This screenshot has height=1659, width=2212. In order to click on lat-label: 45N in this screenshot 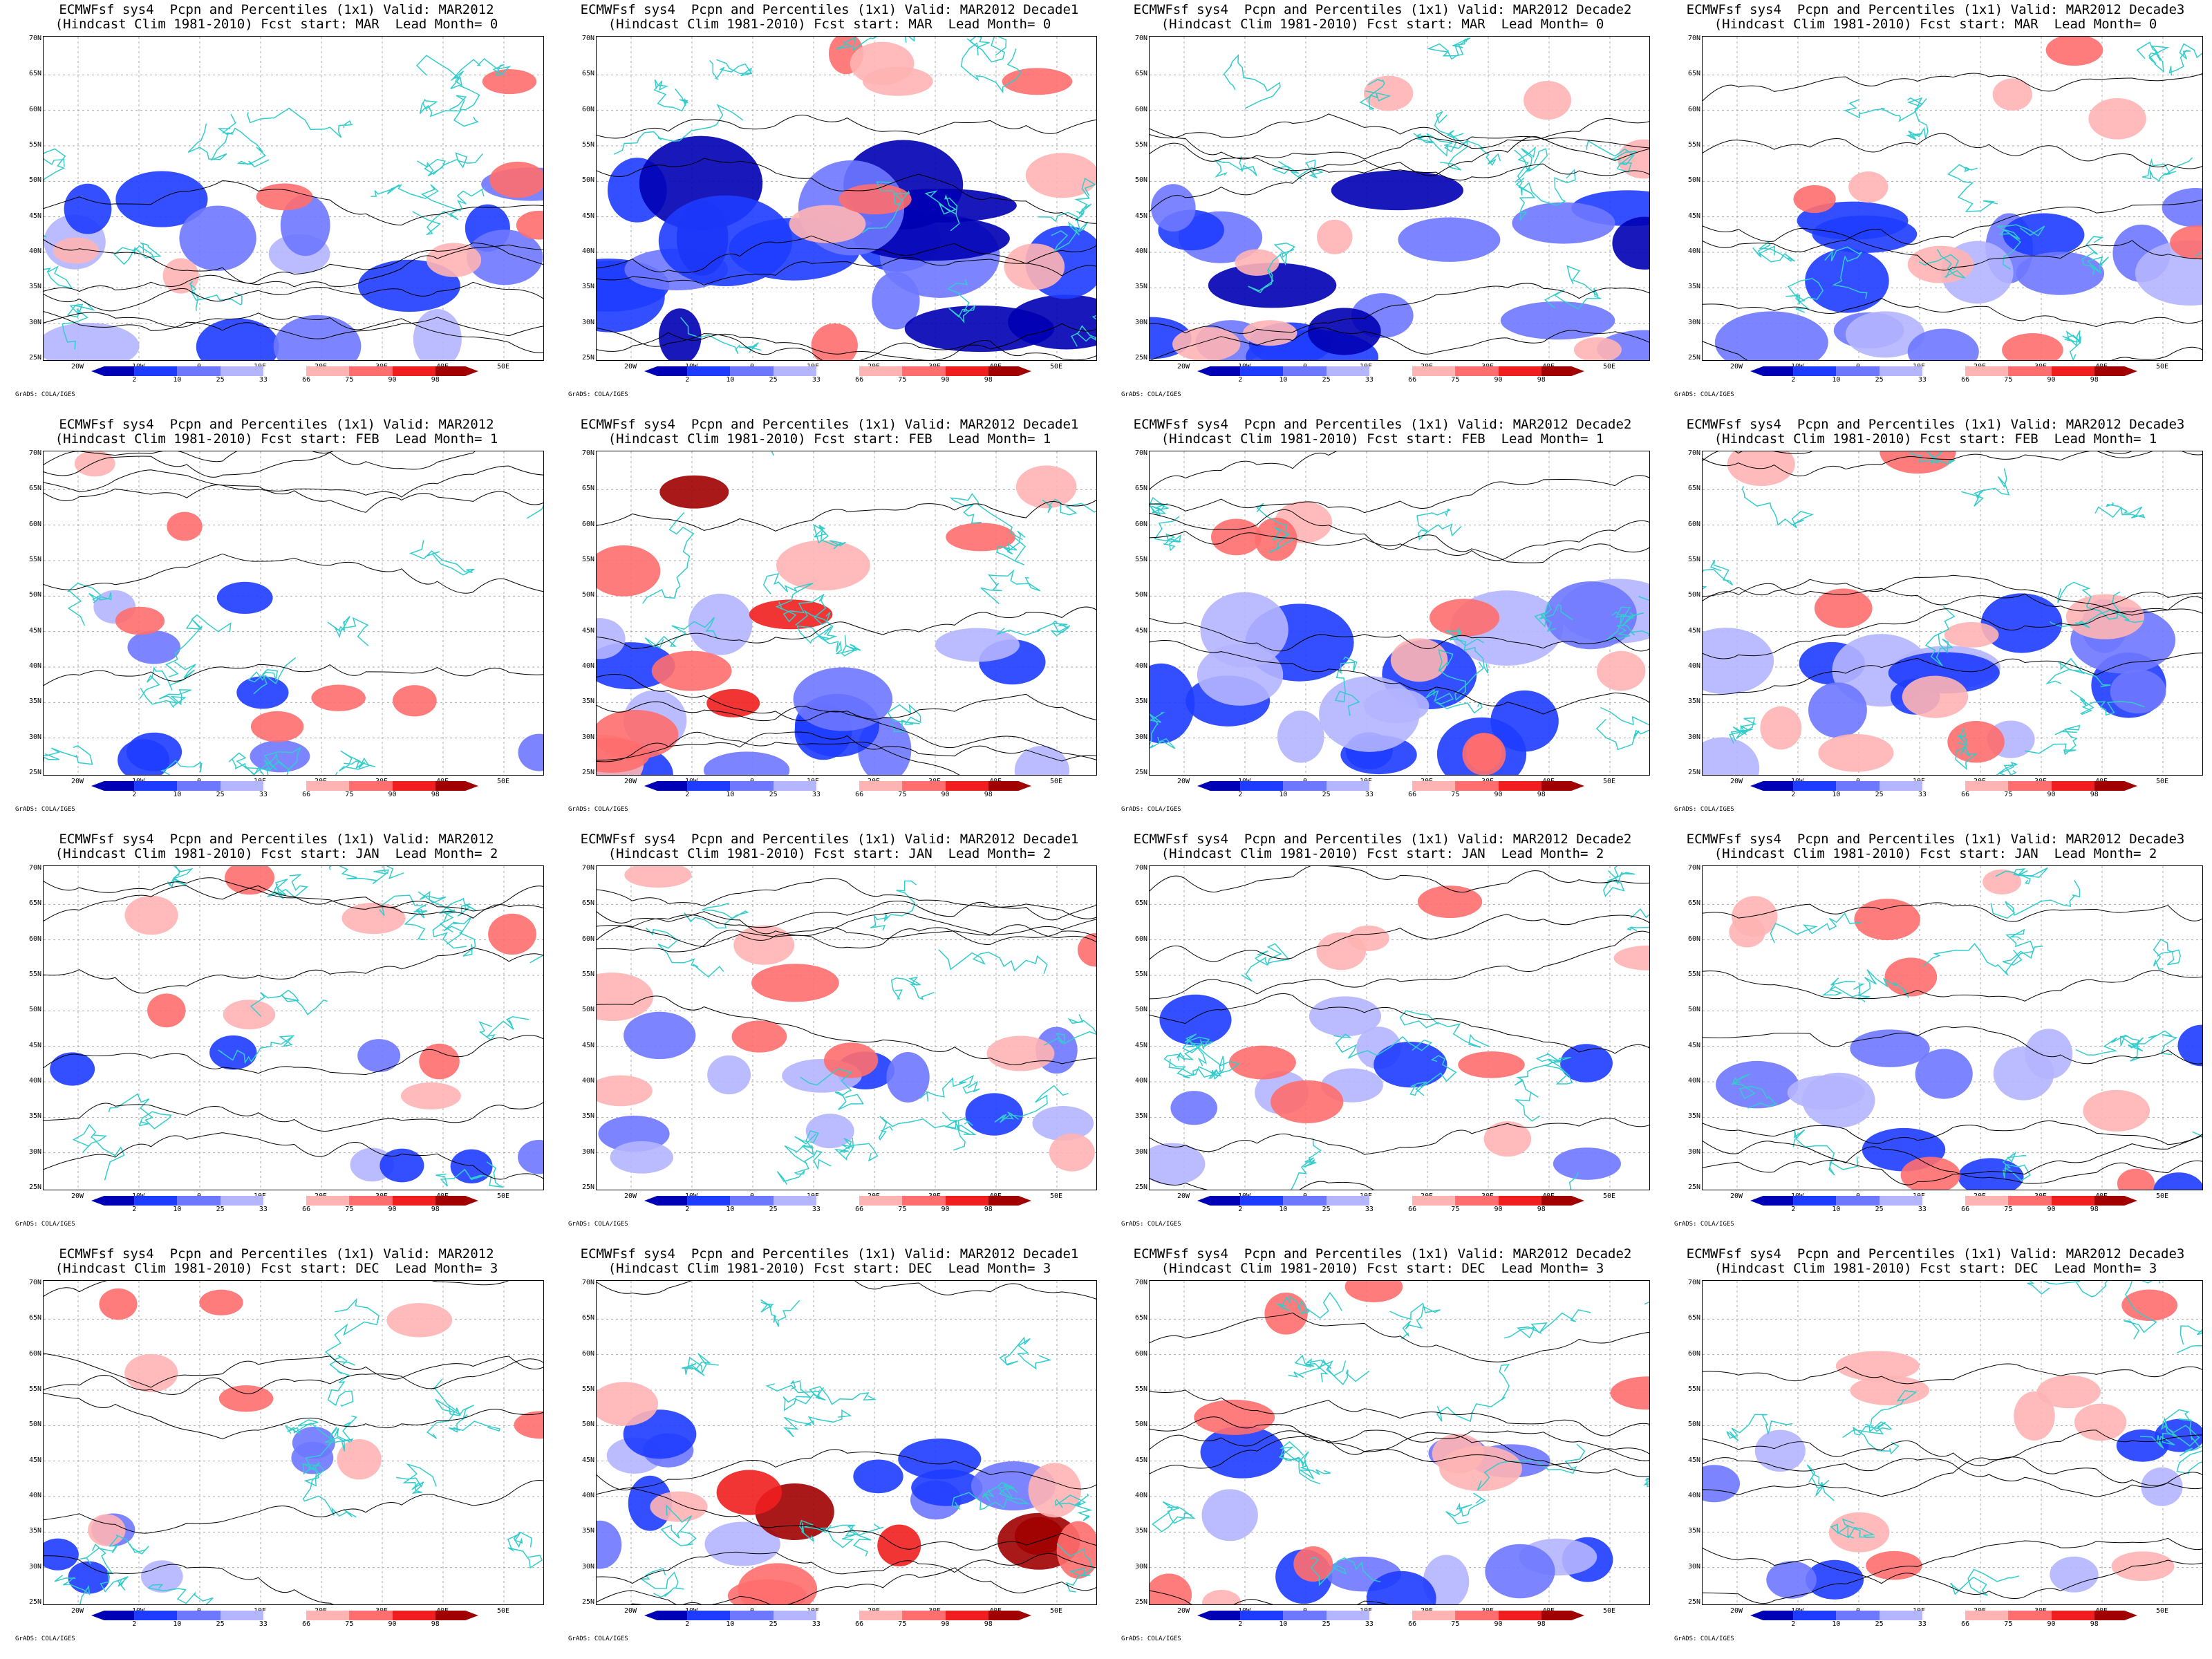, I will do `click(588, 216)`.